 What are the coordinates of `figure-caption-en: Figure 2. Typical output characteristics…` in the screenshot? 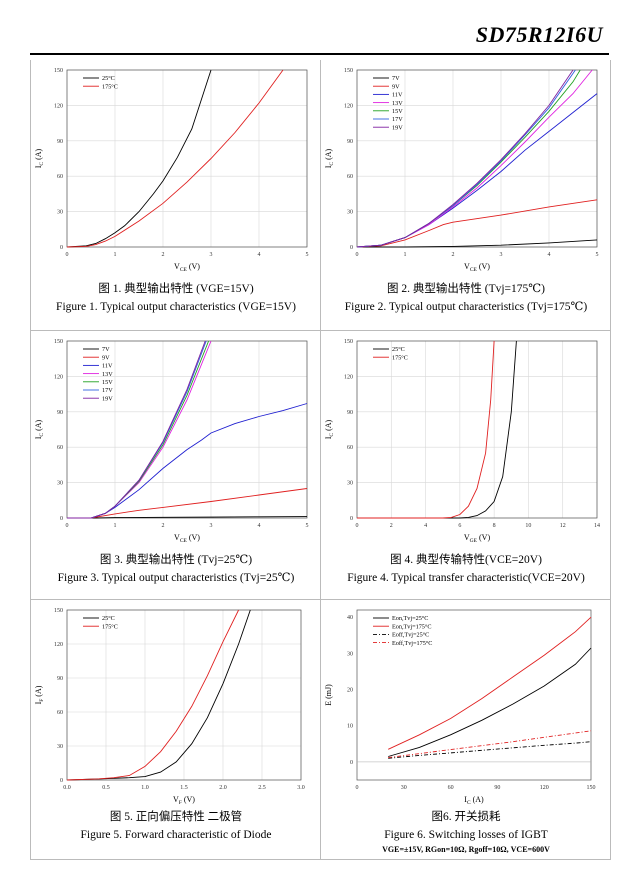 It's located at (466, 307).